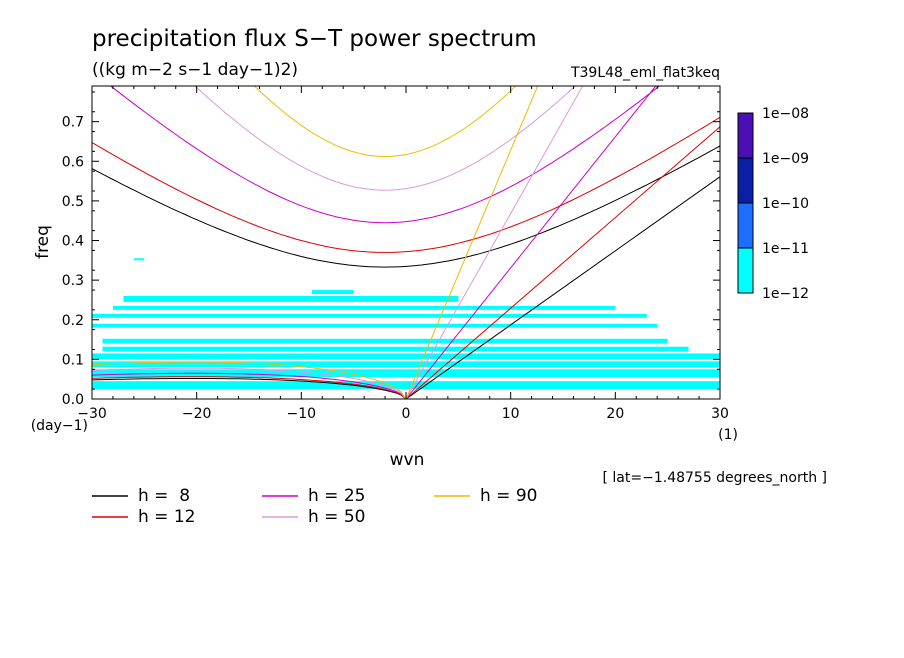  I want to click on colorbar-level-label: 1e−12, so click(785, 294).